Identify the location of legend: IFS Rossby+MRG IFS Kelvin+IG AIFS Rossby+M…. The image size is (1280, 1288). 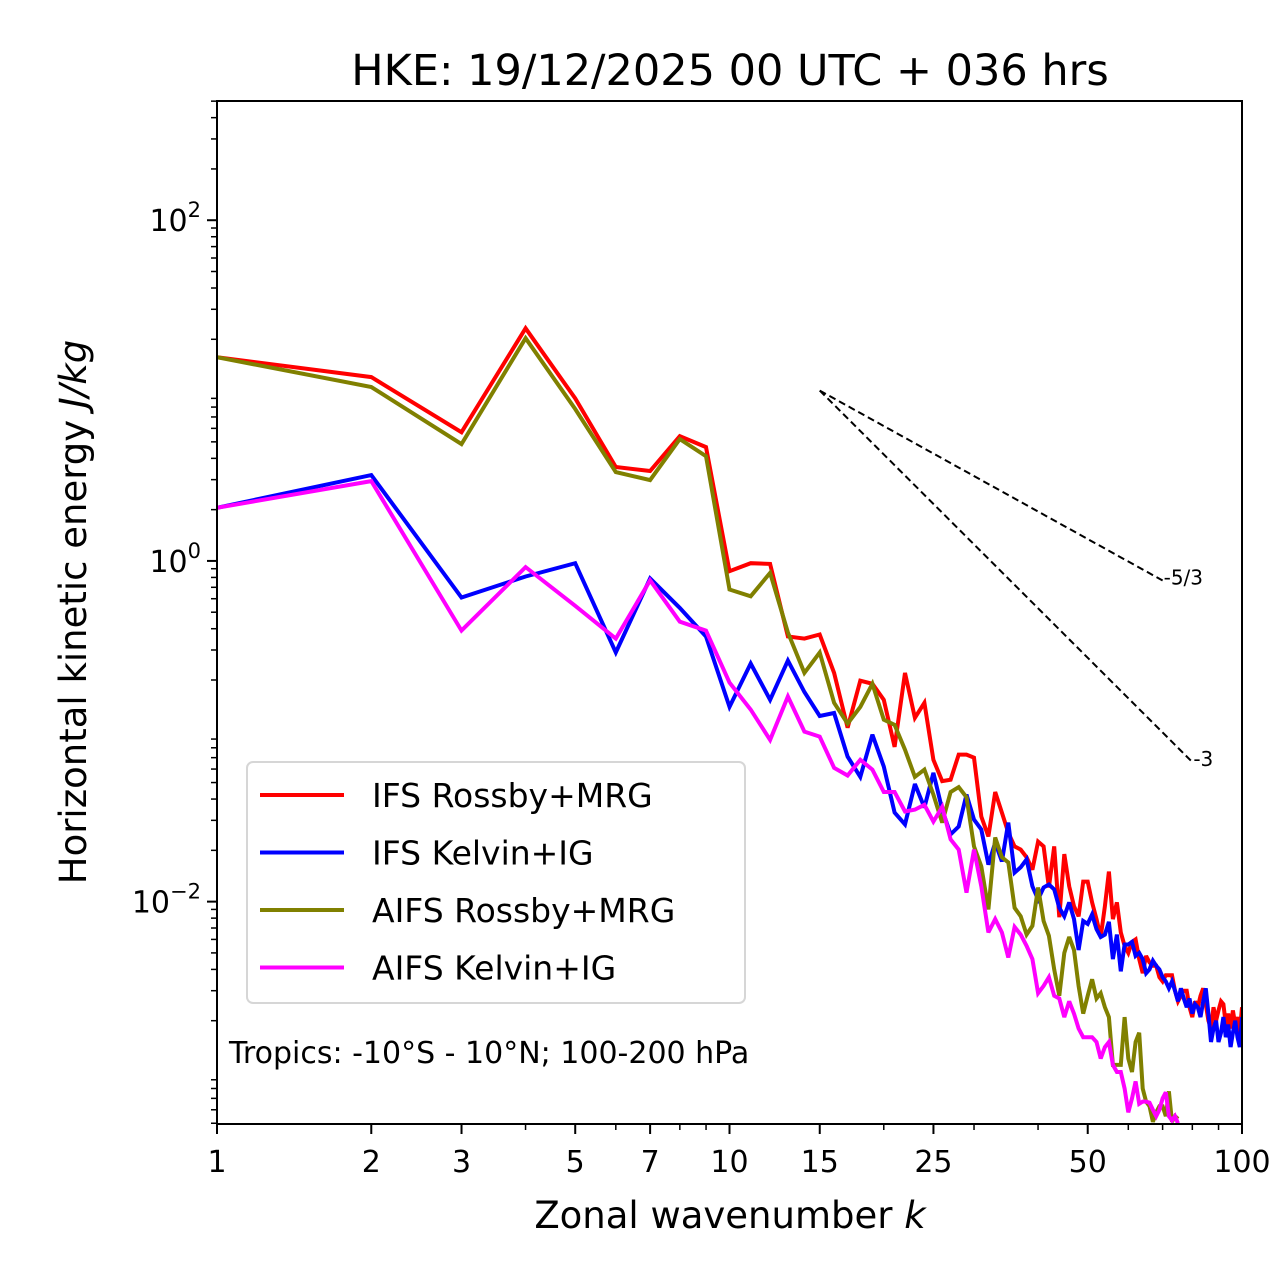
(496, 882).